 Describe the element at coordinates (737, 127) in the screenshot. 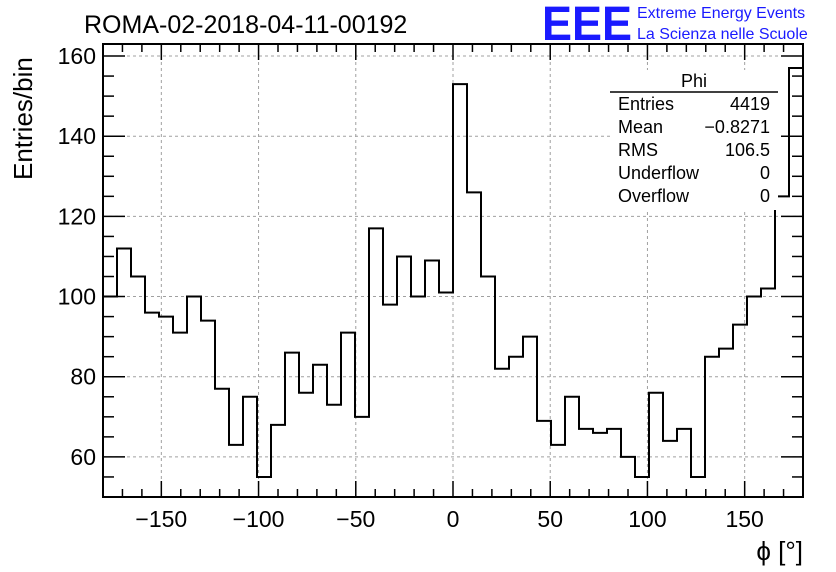

I see `stats-row-value: −0.8271` at that location.